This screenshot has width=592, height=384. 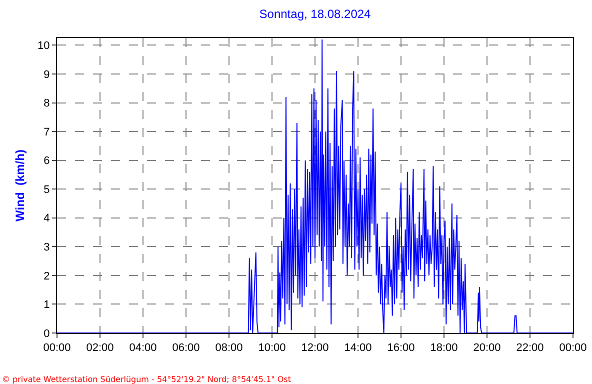 What do you see at coordinates (47, 132) in the screenshot?
I see `y-tick-label: 7` at bounding box center [47, 132].